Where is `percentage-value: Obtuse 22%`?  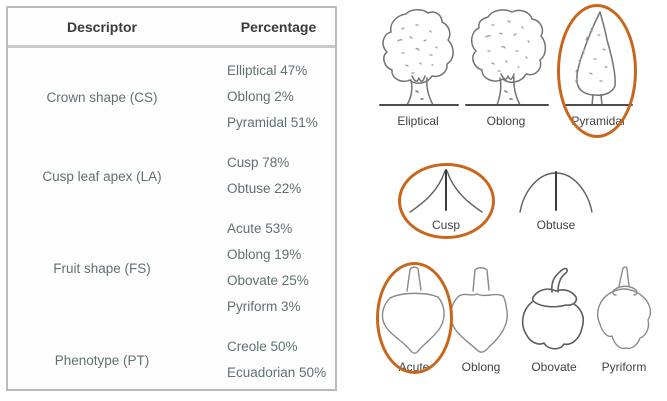 percentage-value: Obtuse 22% is located at coordinates (264, 188).